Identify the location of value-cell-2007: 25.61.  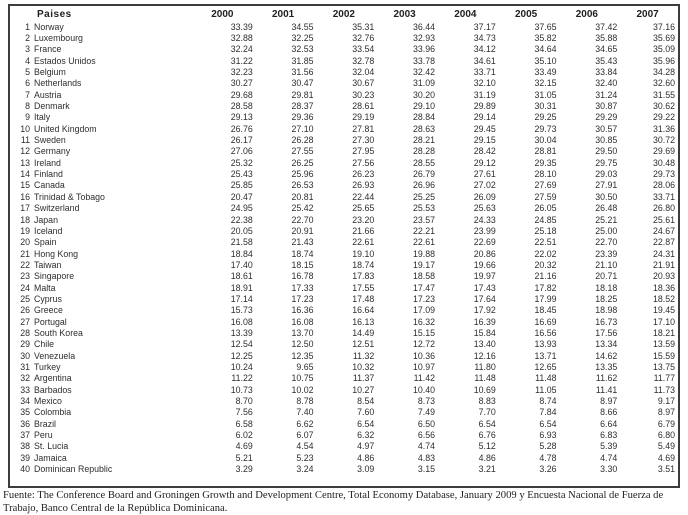
(663, 219).